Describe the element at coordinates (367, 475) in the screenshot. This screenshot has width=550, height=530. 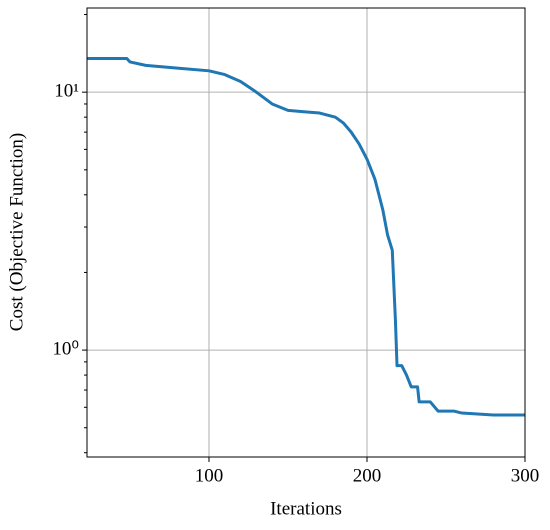
I see `x-tick-label: 200` at that location.